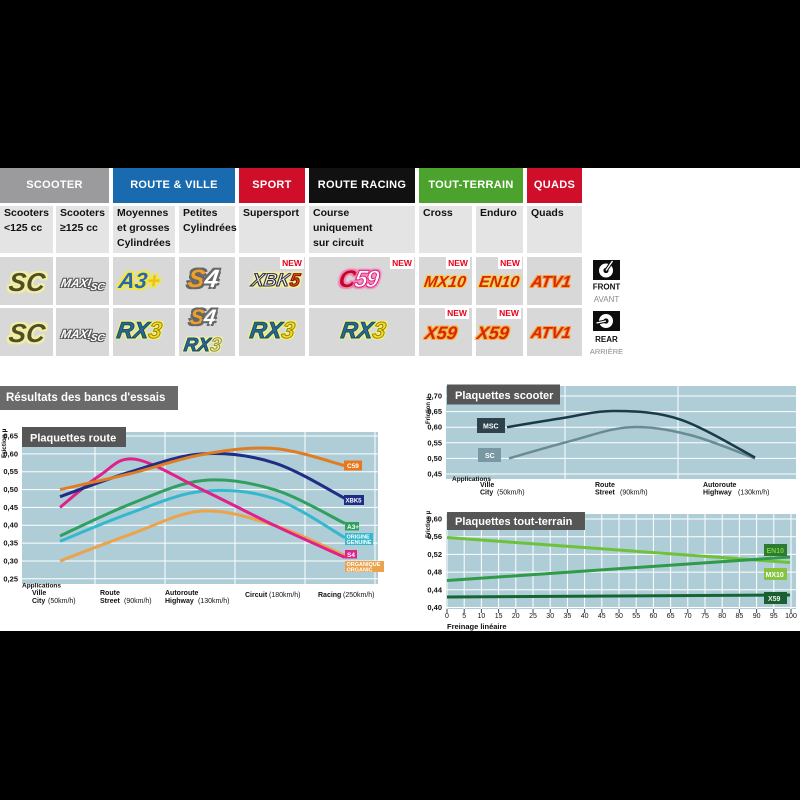 This screenshot has height=800, width=800. Describe the element at coordinates (757, 616) in the screenshot. I see `svg-text: 90` at that location.